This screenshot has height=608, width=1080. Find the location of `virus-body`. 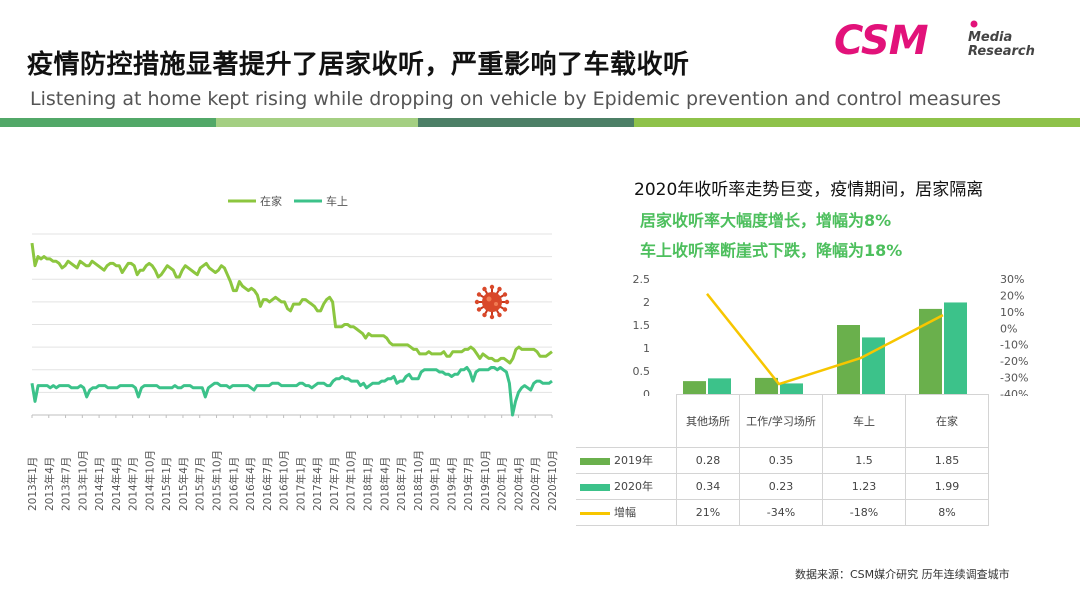

virus-body is located at coordinates (492, 302).